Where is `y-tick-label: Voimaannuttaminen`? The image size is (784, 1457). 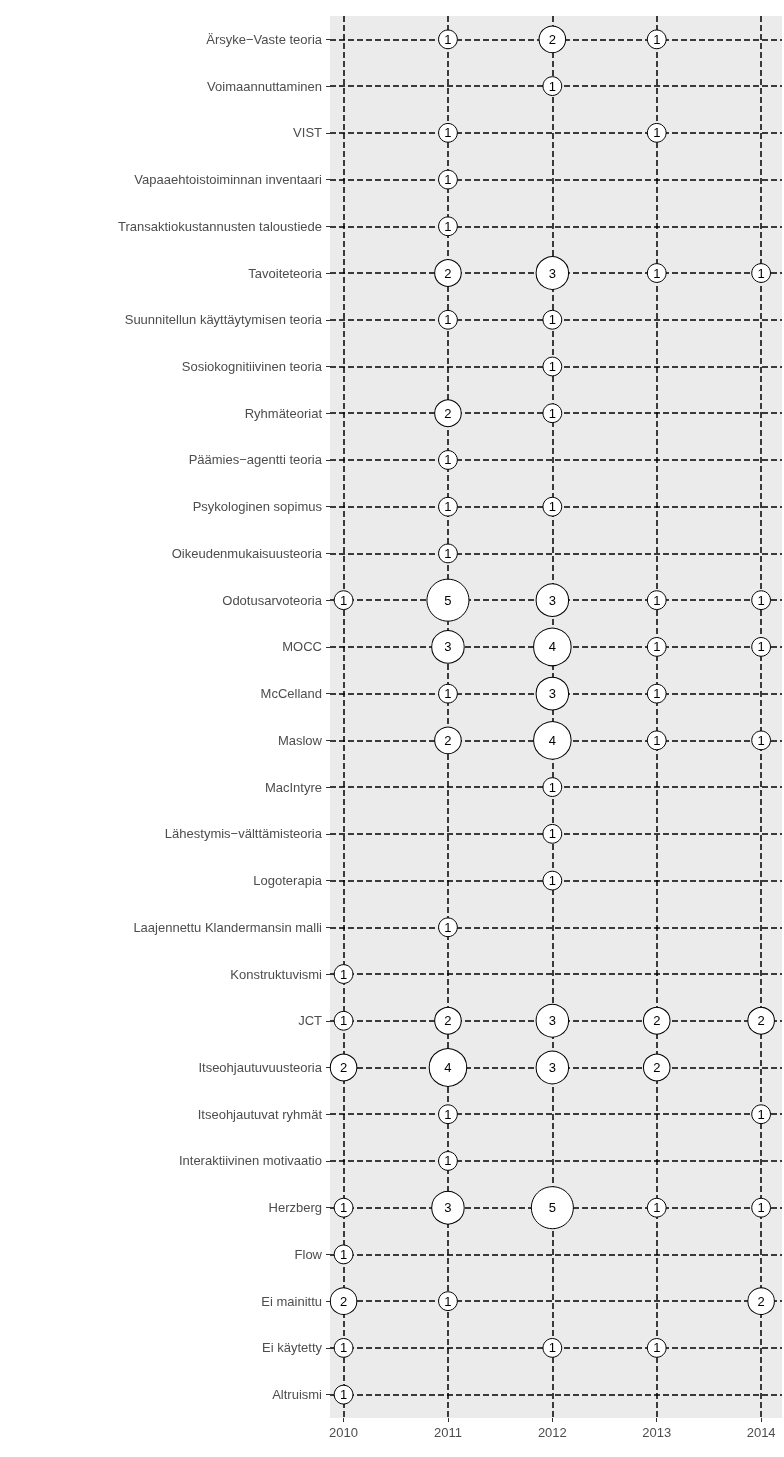 y-tick-label: Voimaannuttaminen is located at coordinates (264, 86).